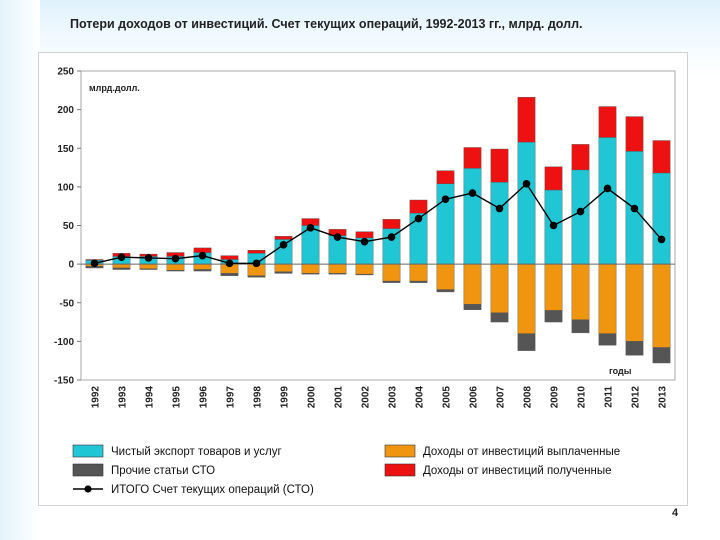 The image size is (720, 540). I want to click on y-axis: 250 200 150 100 50 0 -50 -100 -150, so click(67, 227).